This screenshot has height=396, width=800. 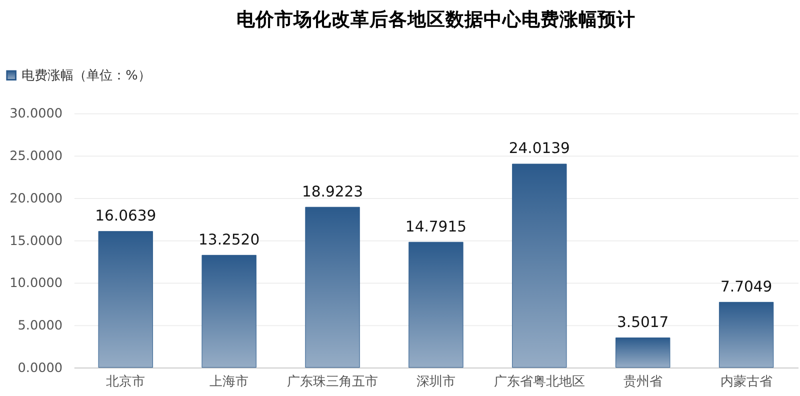 What do you see at coordinates (539, 382) in the screenshot?
I see `x-tick-label: 广东省粤北地区` at bounding box center [539, 382].